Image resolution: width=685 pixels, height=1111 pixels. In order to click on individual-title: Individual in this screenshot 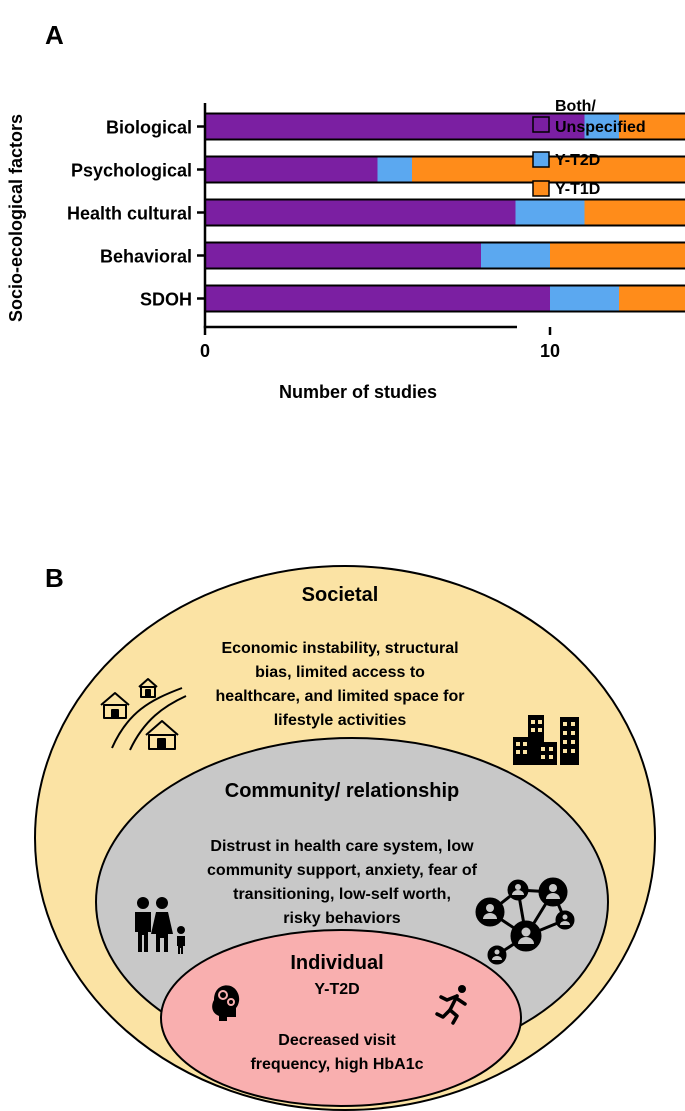, I will do `click(336, 963)`.